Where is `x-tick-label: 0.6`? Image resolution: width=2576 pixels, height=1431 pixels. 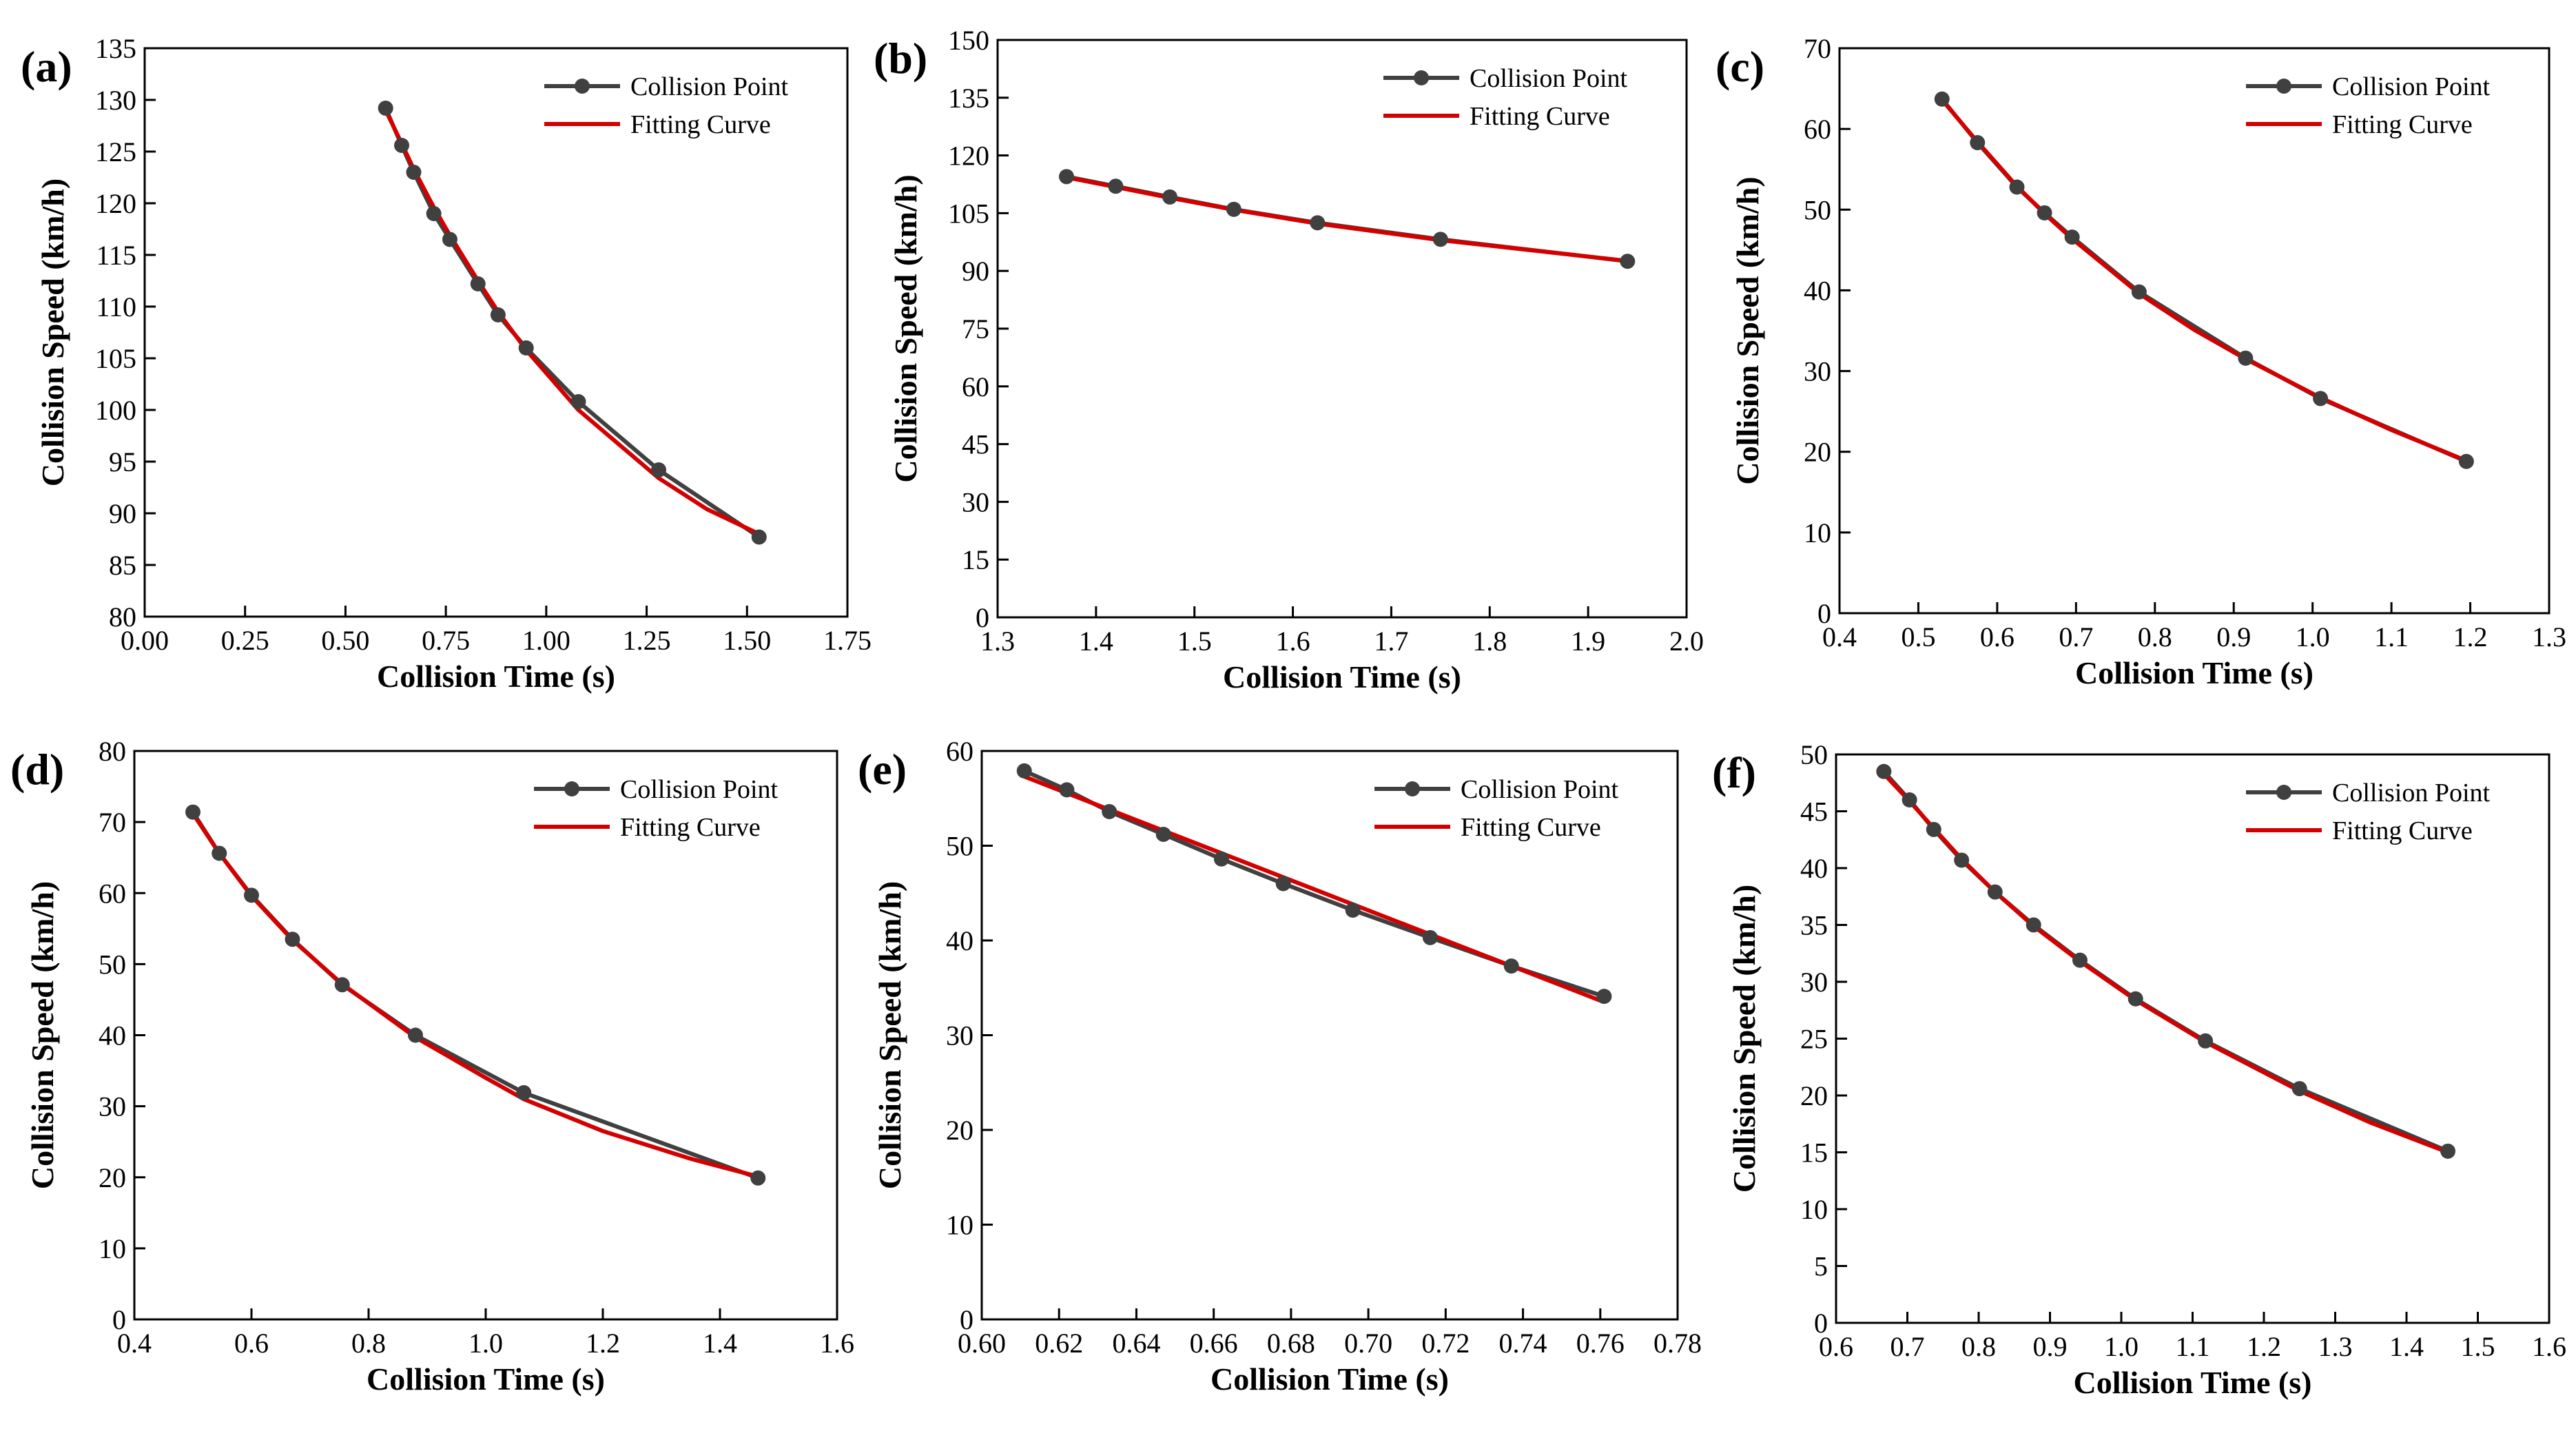 x-tick-label: 0.6 is located at coordinates (251, 1343).